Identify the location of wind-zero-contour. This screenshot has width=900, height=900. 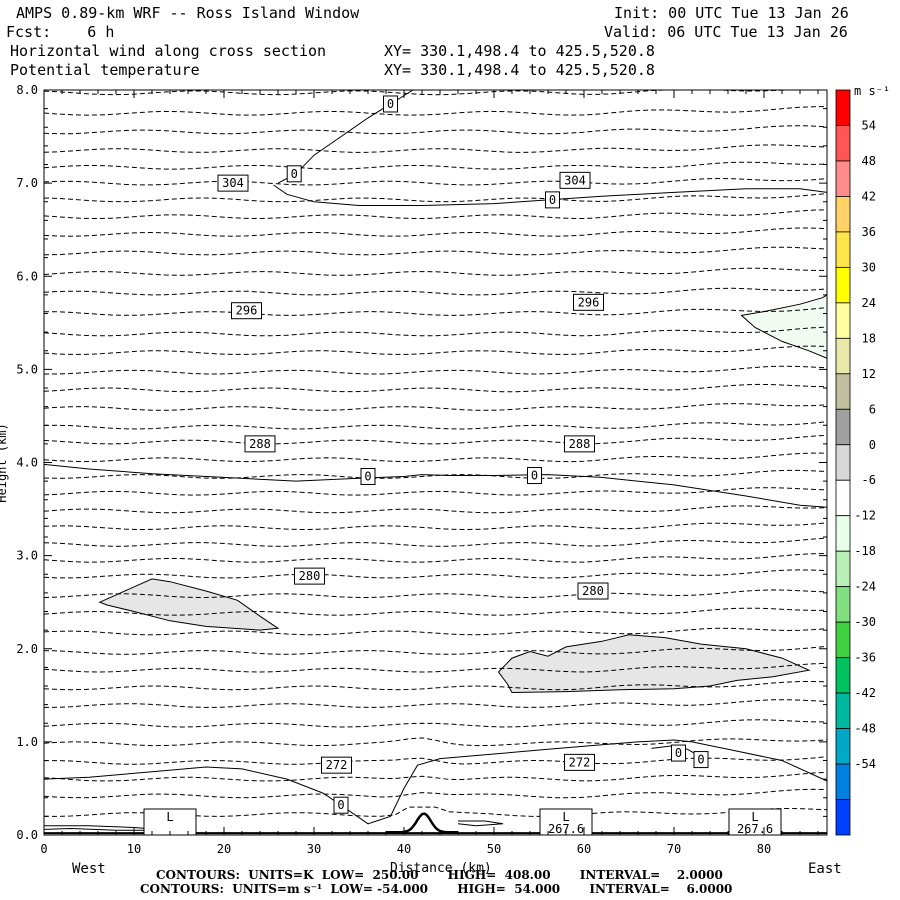
(550, 195).